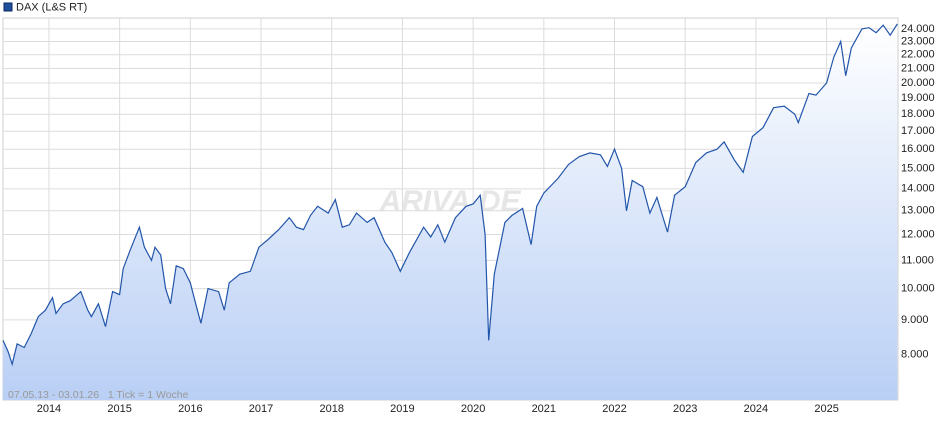  What do you see at coordinates (331, 409) in the screenshot?
I see `x-tick-label: 2018` at bounding box center [331, 409].